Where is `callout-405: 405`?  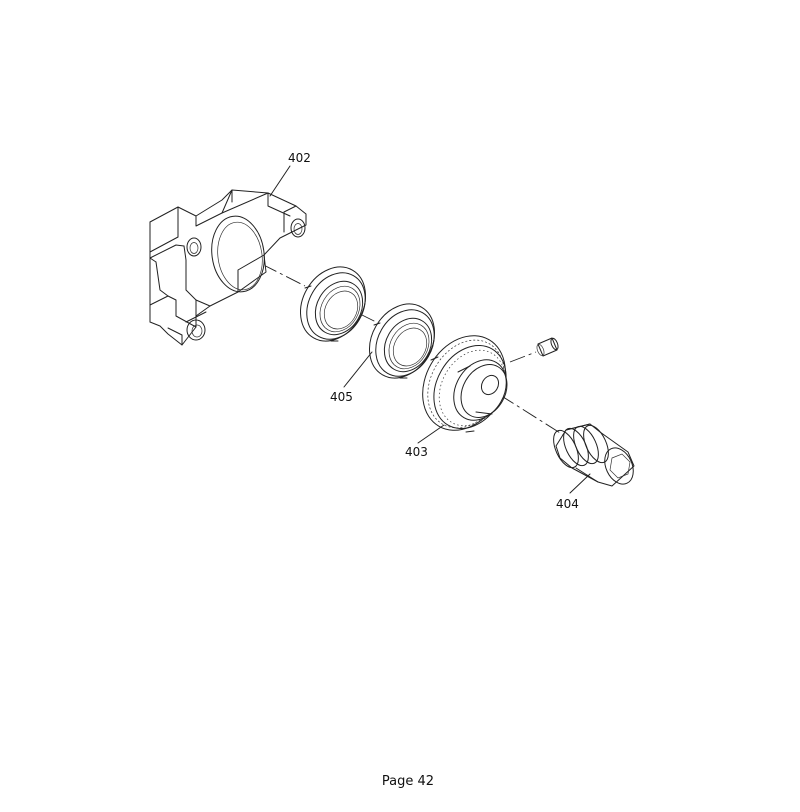
callout-405: 405 is located at coordinates (341, 397).